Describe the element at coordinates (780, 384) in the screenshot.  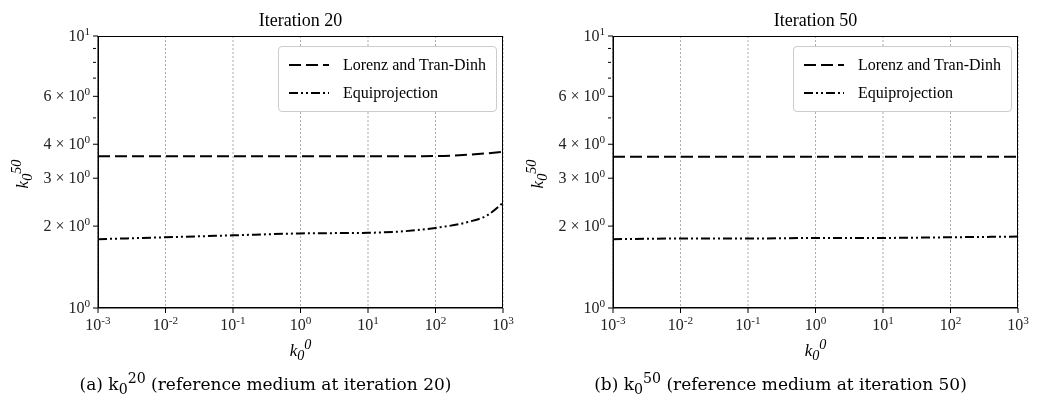
I see `text: (b) k$_{0}$$^{50}$ (reference medium at iteration 50)` at that location.